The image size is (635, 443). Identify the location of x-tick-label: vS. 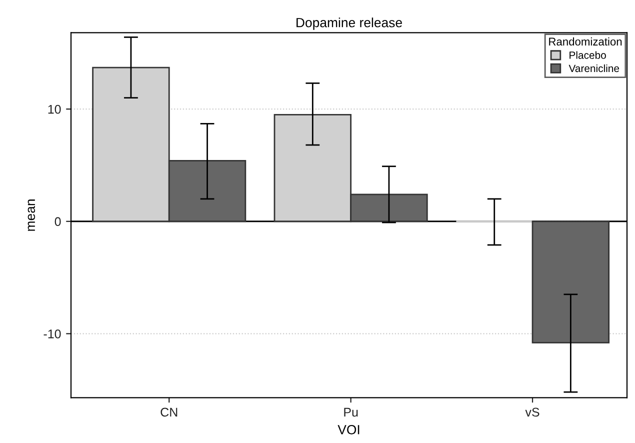
(532, 412).